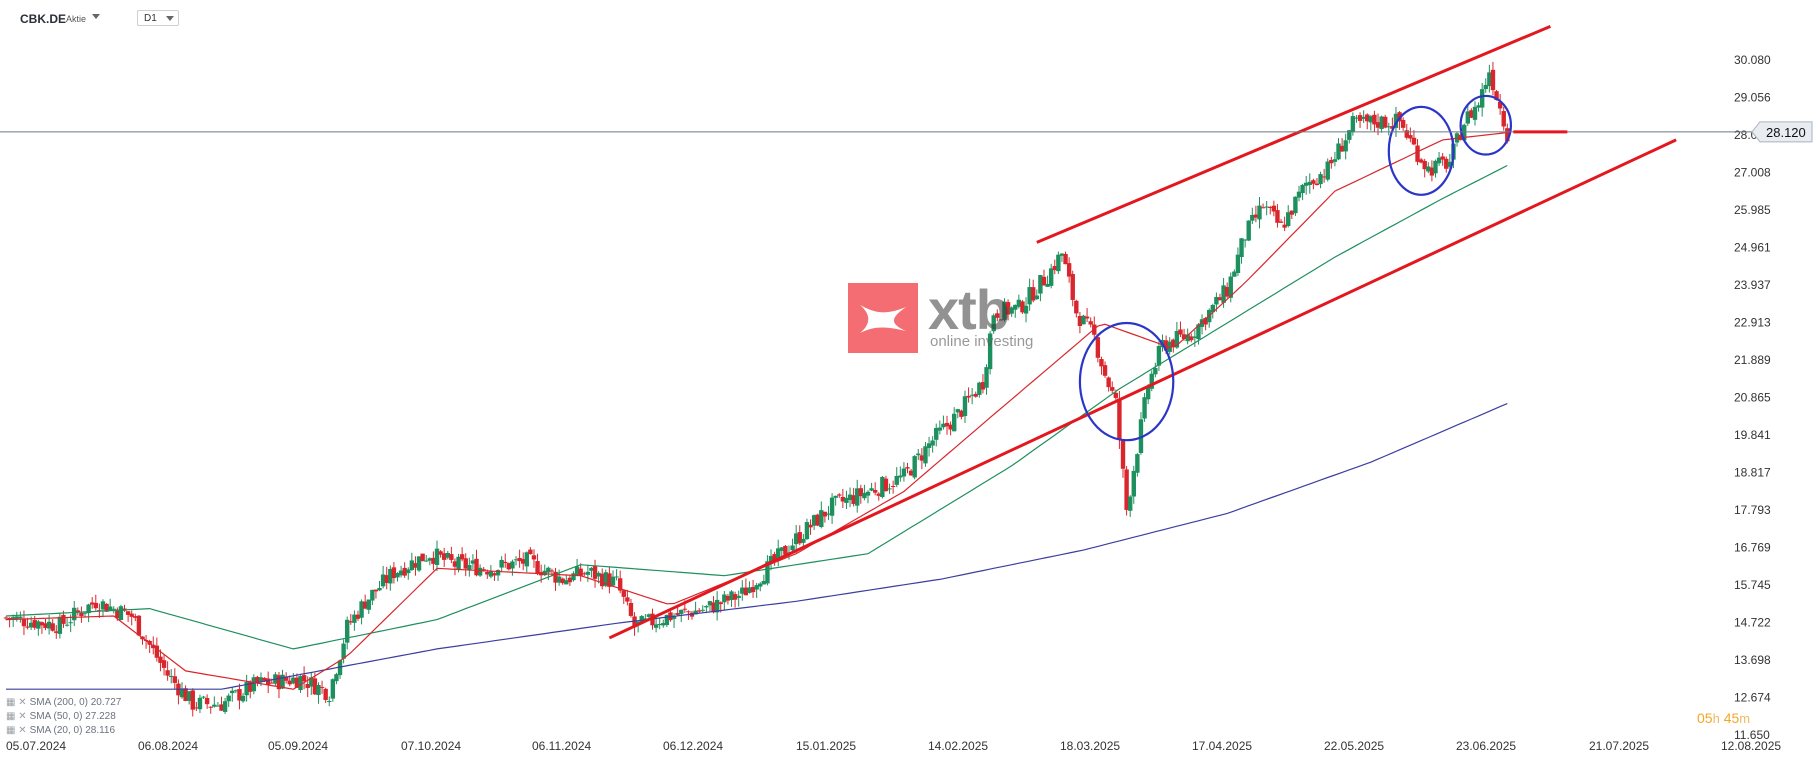 The height and width of the screenshot is (759, 1815). I want to click on indicator-legend-sma20: ▦ ✕ SMA (20, 0) 28.116, so click(61, 730).